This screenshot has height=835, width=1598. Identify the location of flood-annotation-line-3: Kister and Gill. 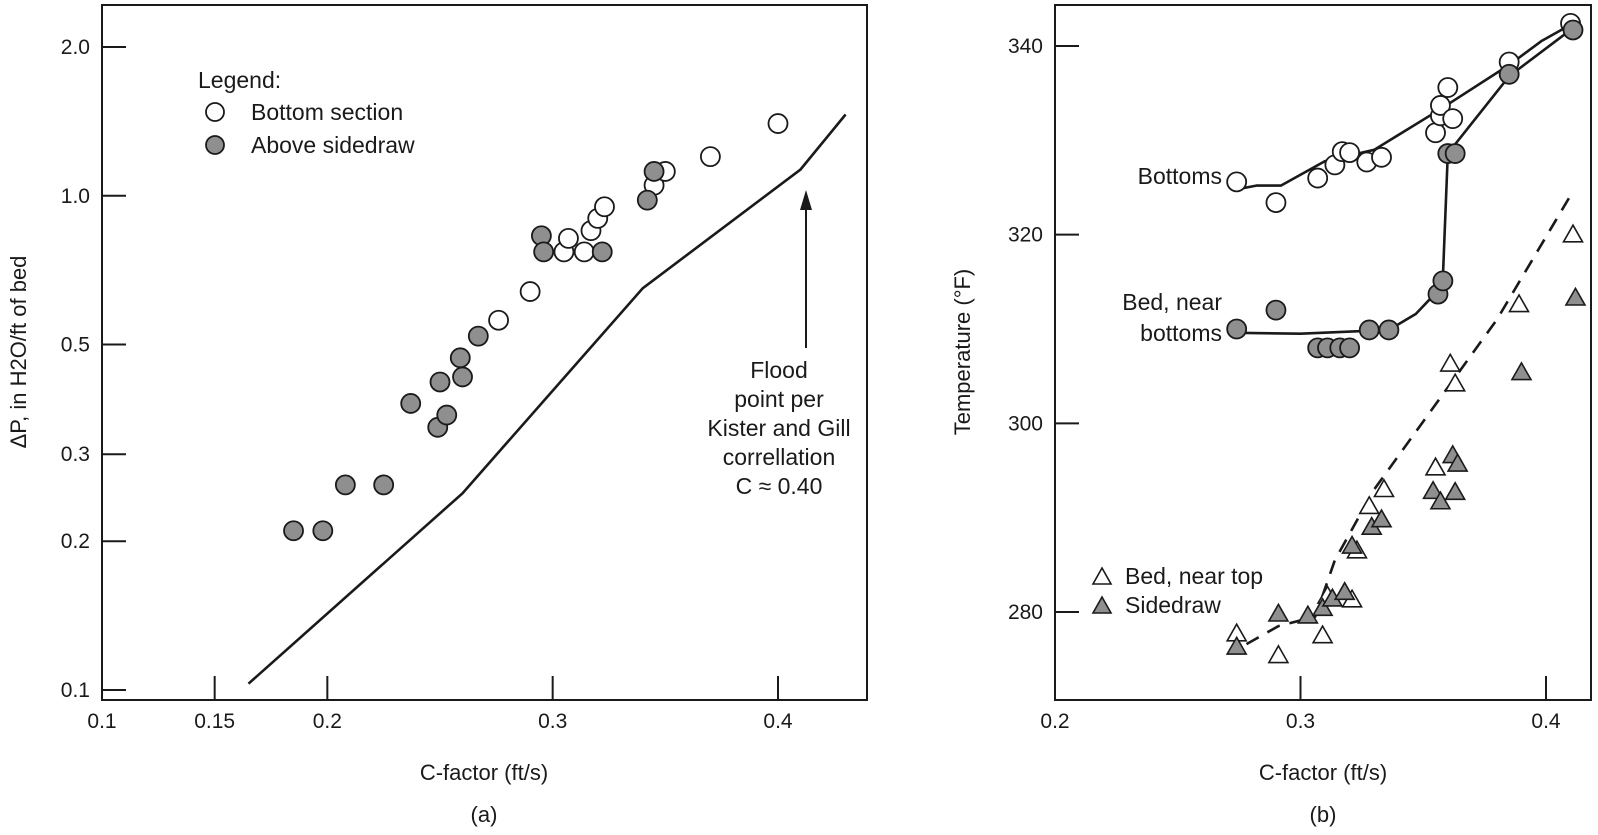
(778, 428).